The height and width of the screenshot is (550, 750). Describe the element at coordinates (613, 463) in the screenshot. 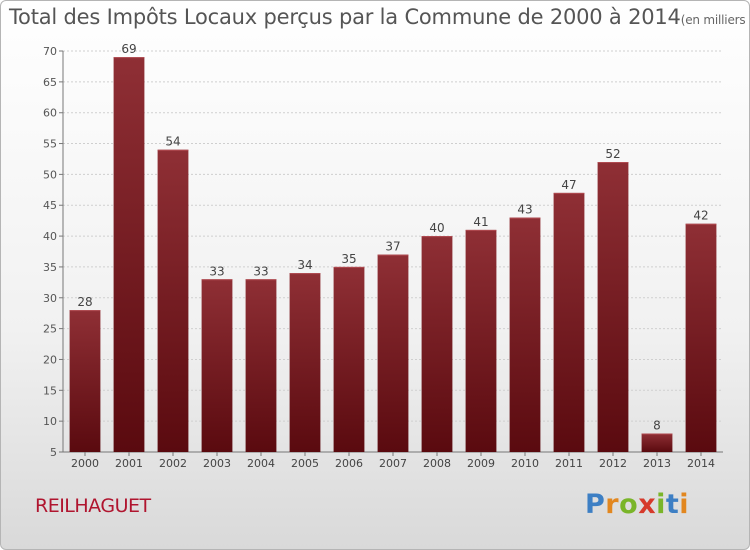

I see `x-tick-label: 2012` at that location.